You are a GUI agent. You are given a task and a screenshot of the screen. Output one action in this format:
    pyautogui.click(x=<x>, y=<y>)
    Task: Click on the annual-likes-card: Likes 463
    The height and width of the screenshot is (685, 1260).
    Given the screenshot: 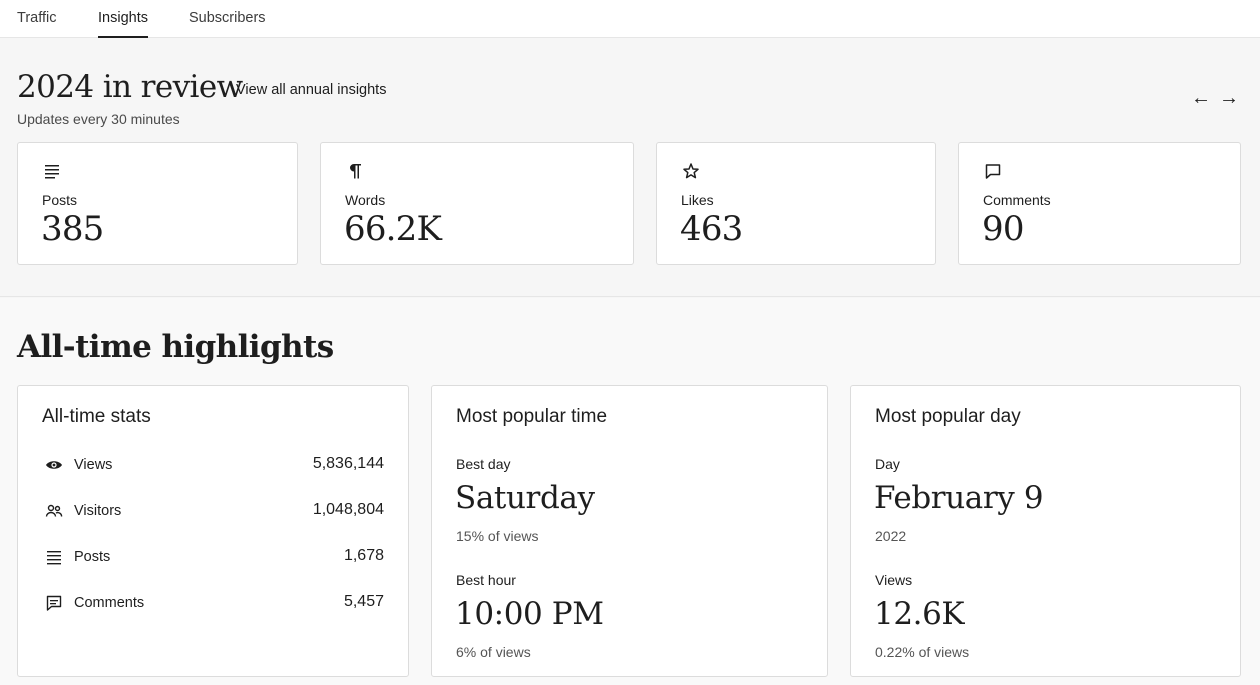 What is the action you would take?
    pyautogui.click(x=796, y=203)
    